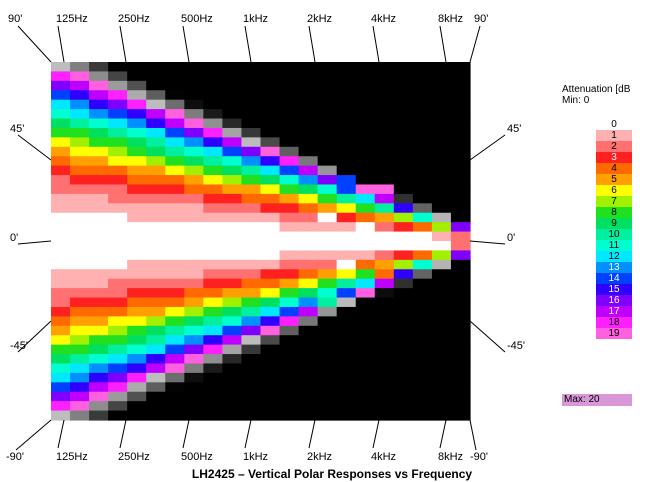 The width and height of the screenshot is (649, 482). I want to click on angle-label-left: 45', so click(17, 129).